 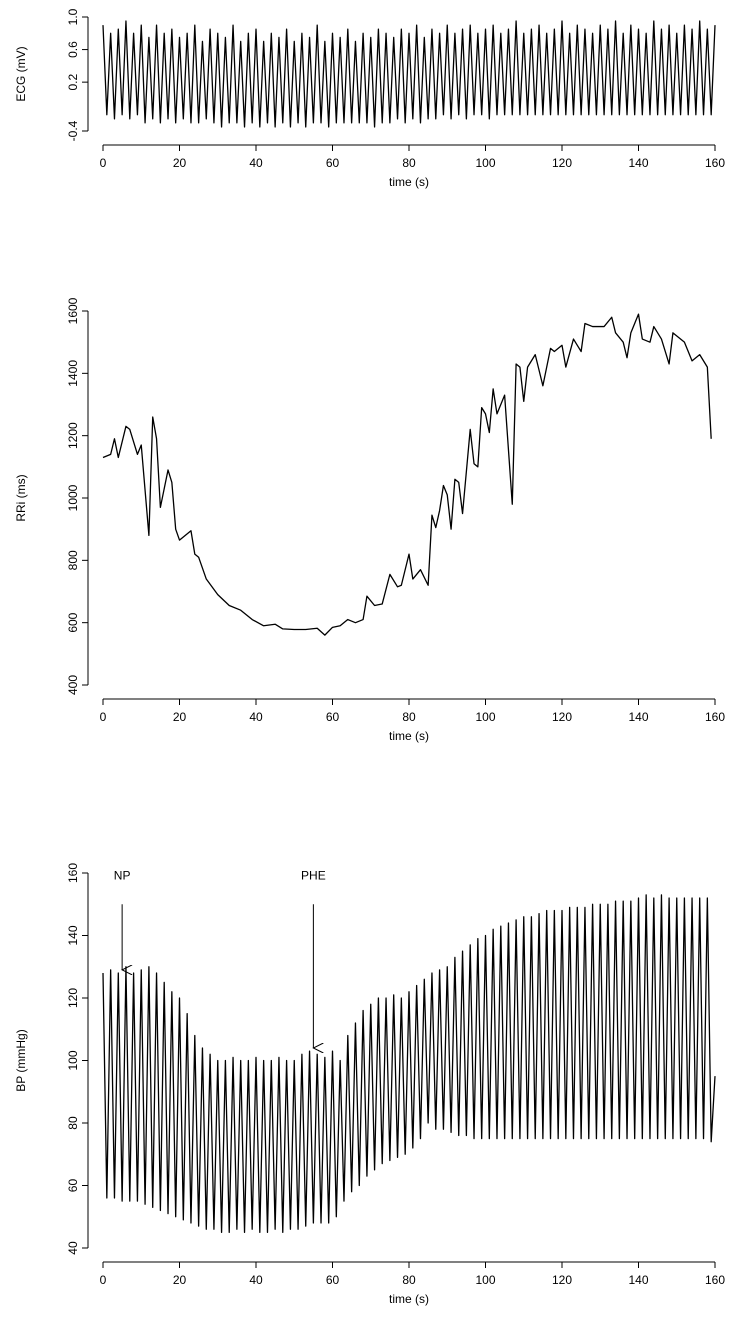 I want to click on y-tick-label: 1400, so click(x=73, y=373).